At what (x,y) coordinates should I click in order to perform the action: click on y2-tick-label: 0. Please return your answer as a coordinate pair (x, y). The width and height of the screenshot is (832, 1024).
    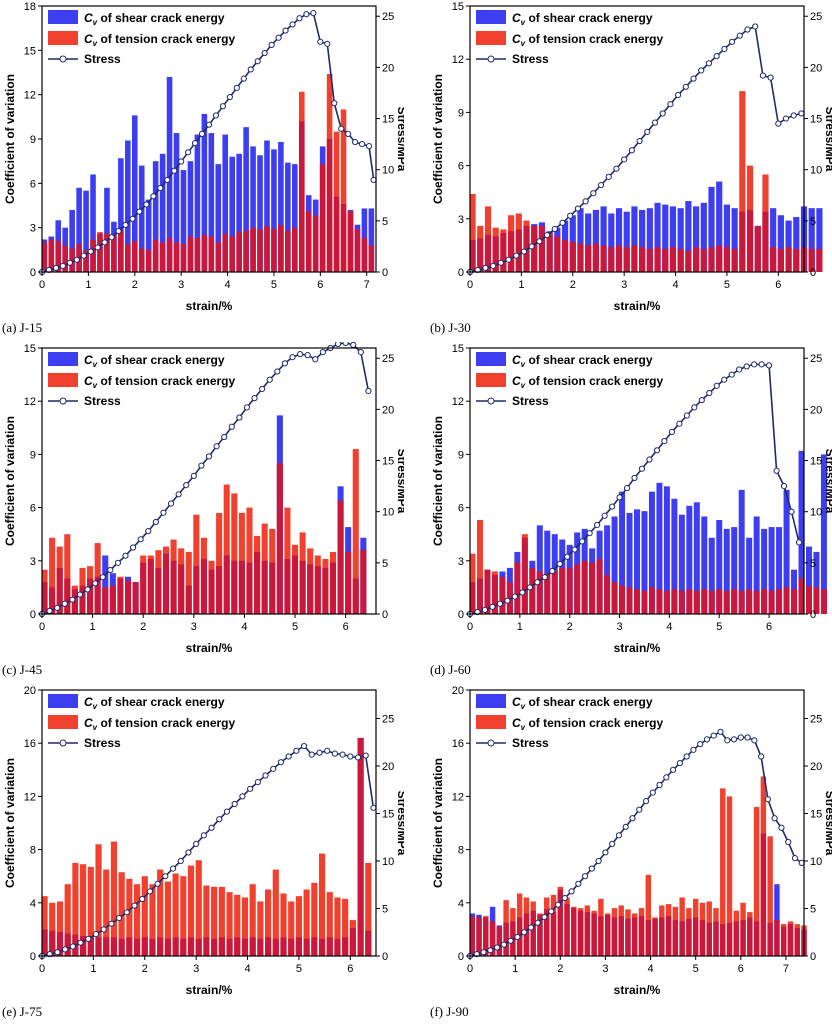
    Looking at the image, I should click on (385, 957).